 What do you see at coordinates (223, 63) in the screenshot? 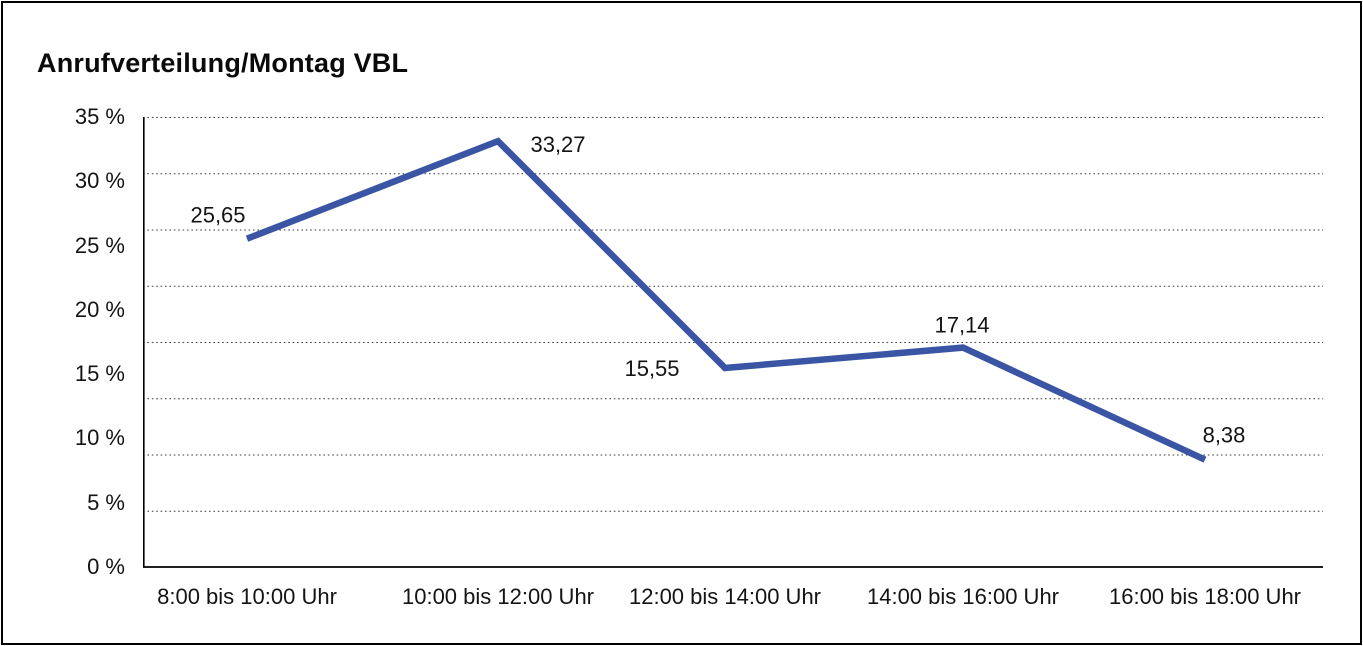
I see `chart-title: Anrufverteilung/Montag VBL` at bounding box center [223, 63].